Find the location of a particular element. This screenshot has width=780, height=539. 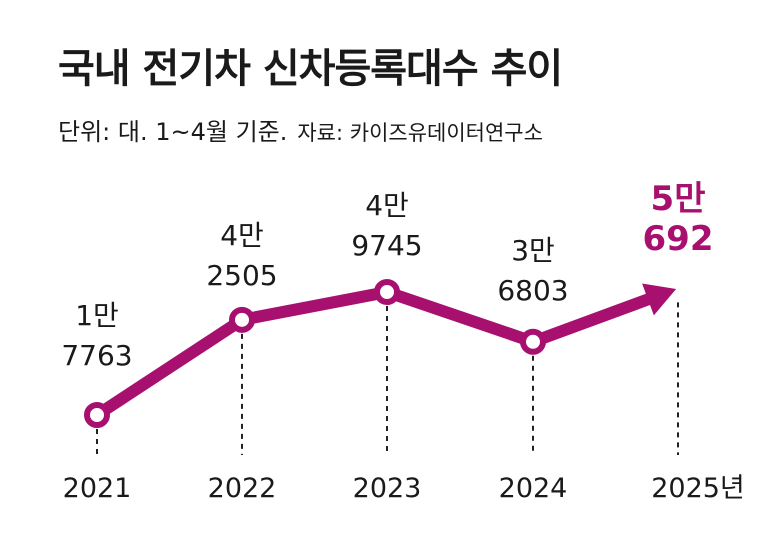

x-tick-label: 2025년 is located at coordinates (698, 488).